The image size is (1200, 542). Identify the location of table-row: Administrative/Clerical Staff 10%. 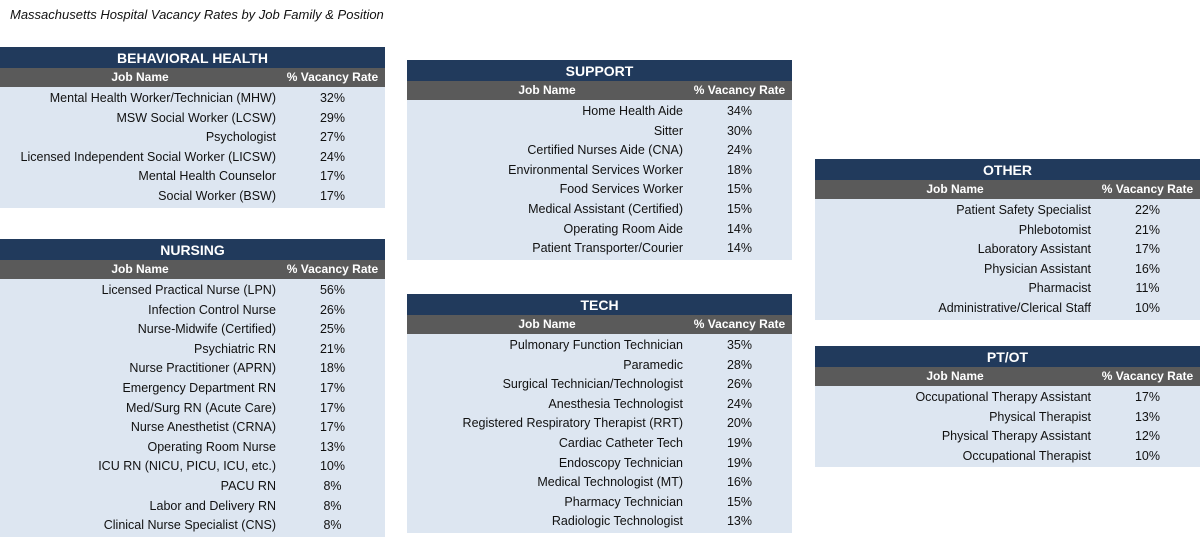
(1007, 309).